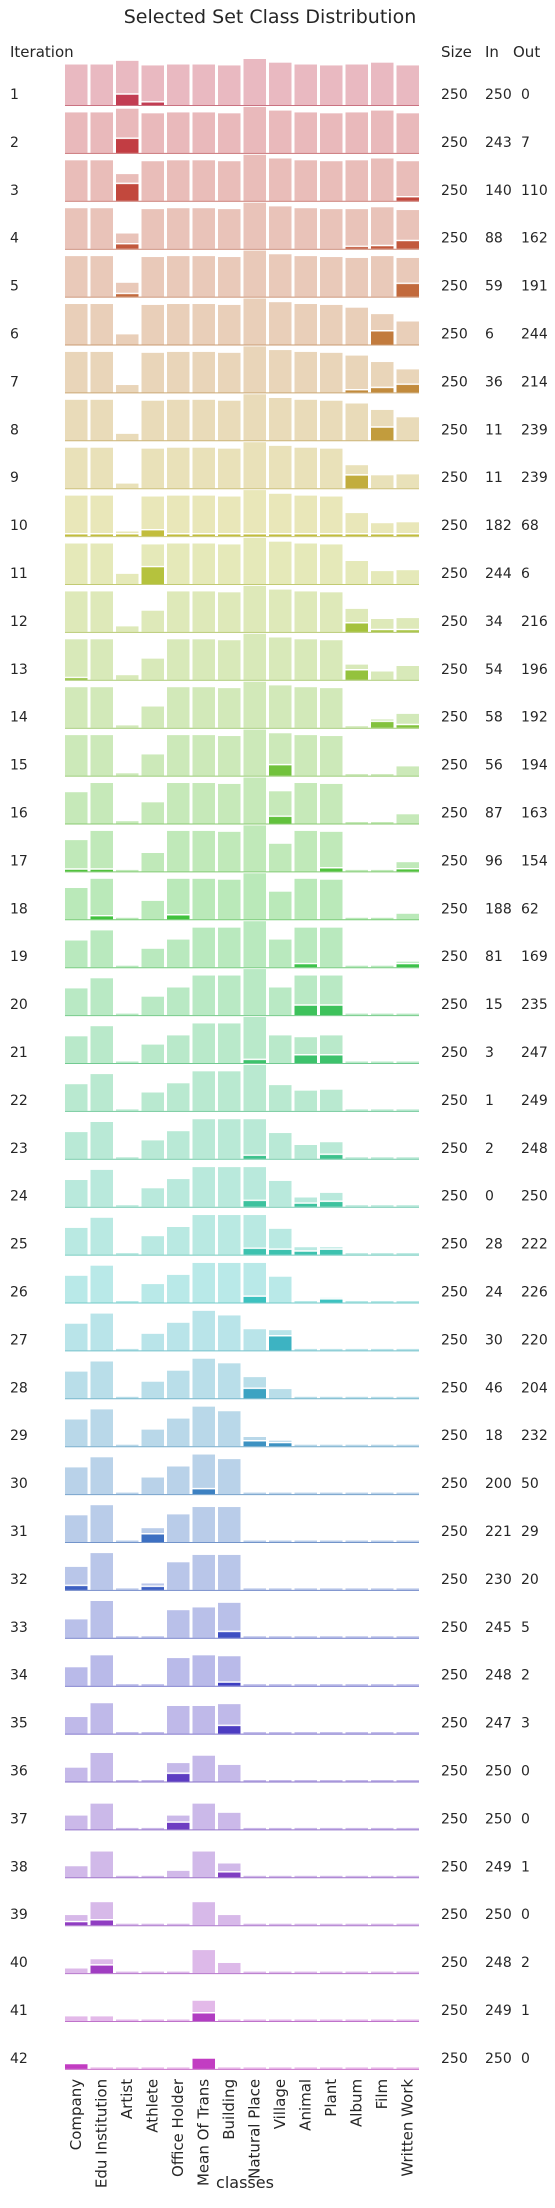 The image size is (555, 2208). What do you see at coordinates (530, 526) in the screenshot?
I see `out-value: 68` at bounding box center [530, 526].